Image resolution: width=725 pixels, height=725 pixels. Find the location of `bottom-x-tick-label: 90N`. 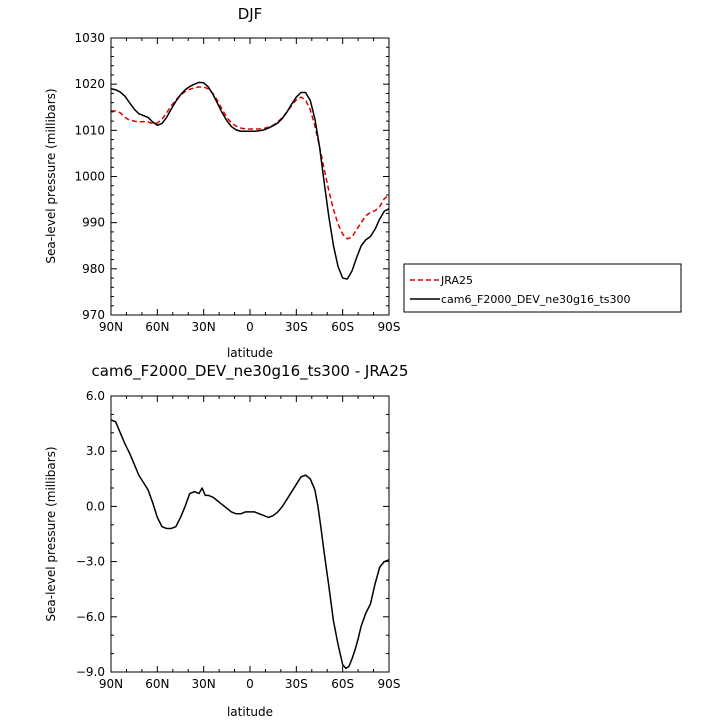

bottom-x-tick-label: 90N is located at coordinates (111, 684).